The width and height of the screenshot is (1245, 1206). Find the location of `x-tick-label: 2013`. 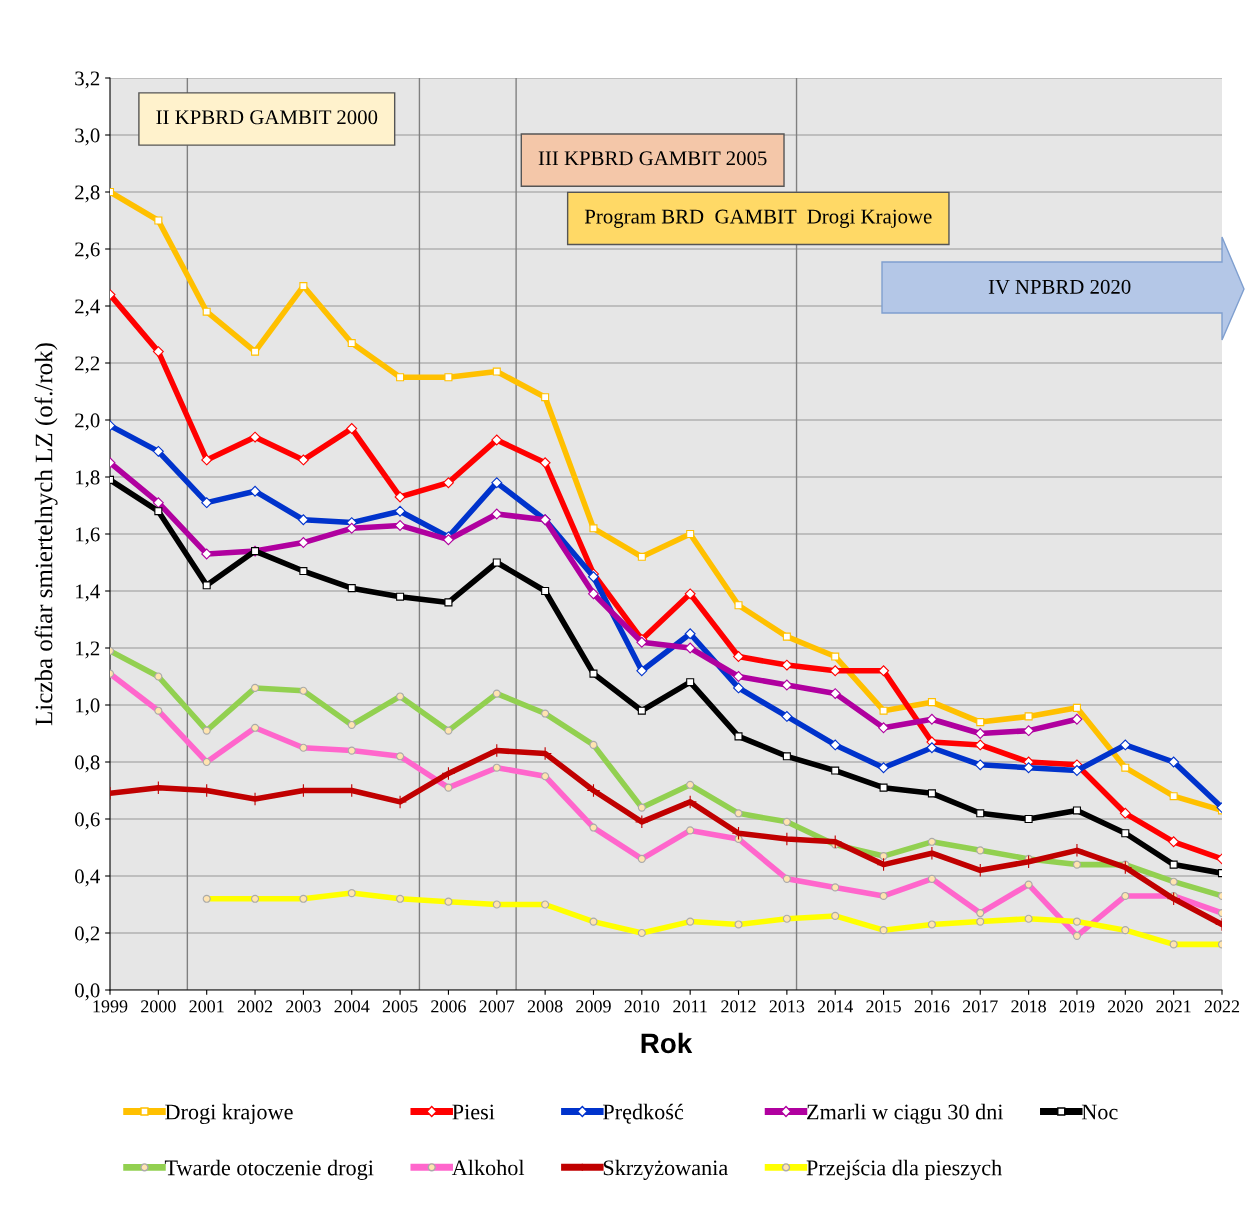

x-tick-label: 2013 is located at coordinates (787, 1006).